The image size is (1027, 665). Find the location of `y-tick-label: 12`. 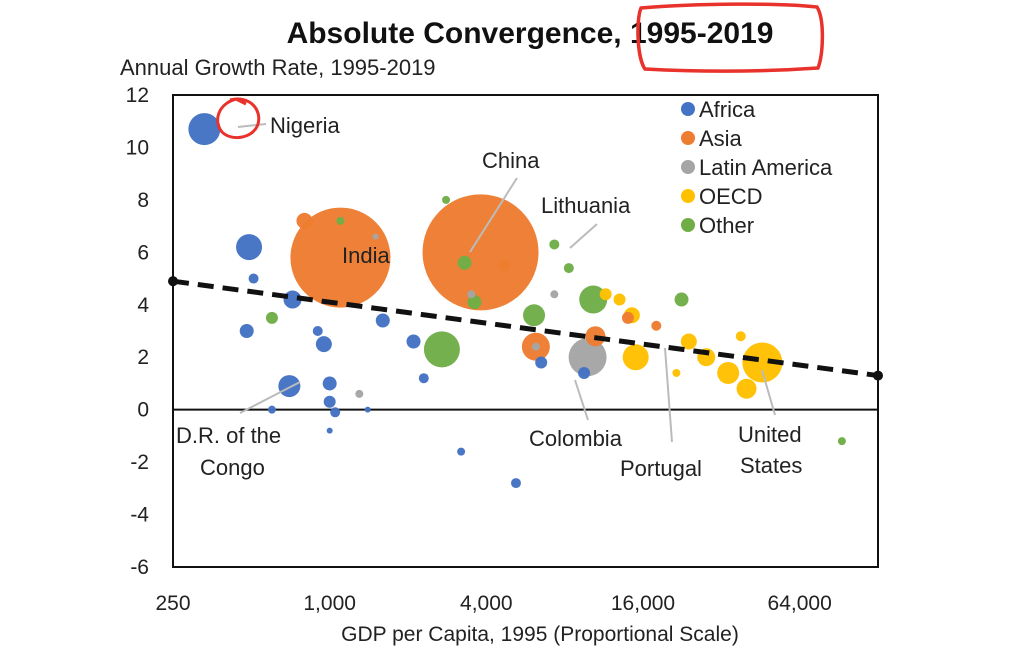

y-tick-label: 12 is located at coordinates (137, 95).